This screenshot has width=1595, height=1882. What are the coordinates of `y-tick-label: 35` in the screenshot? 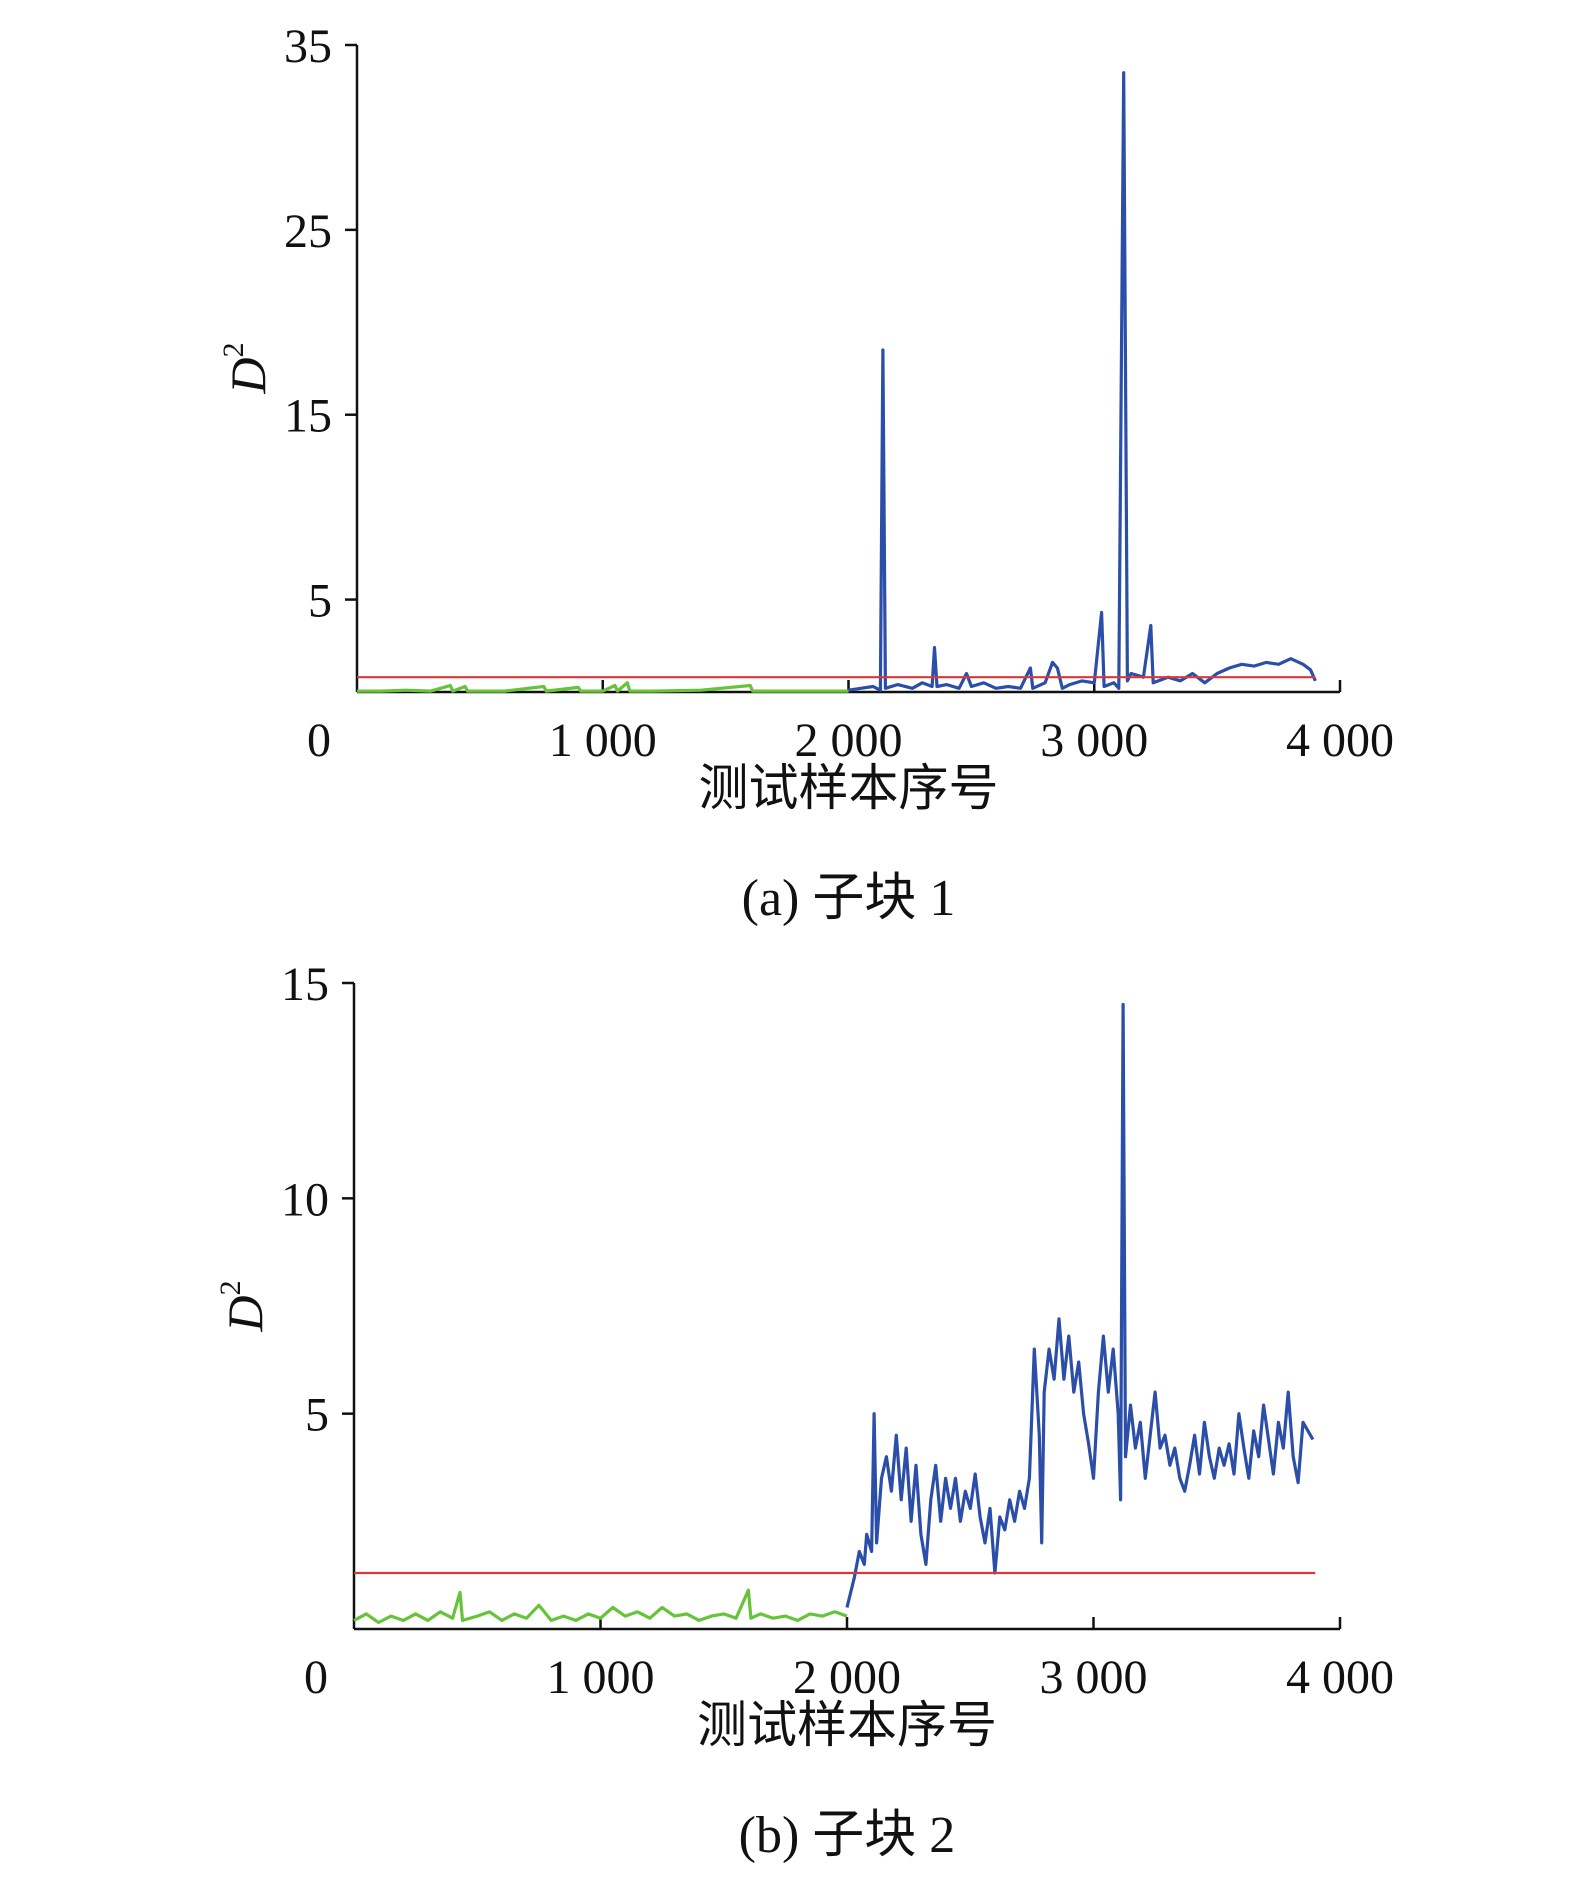 It's located at (308, 46).